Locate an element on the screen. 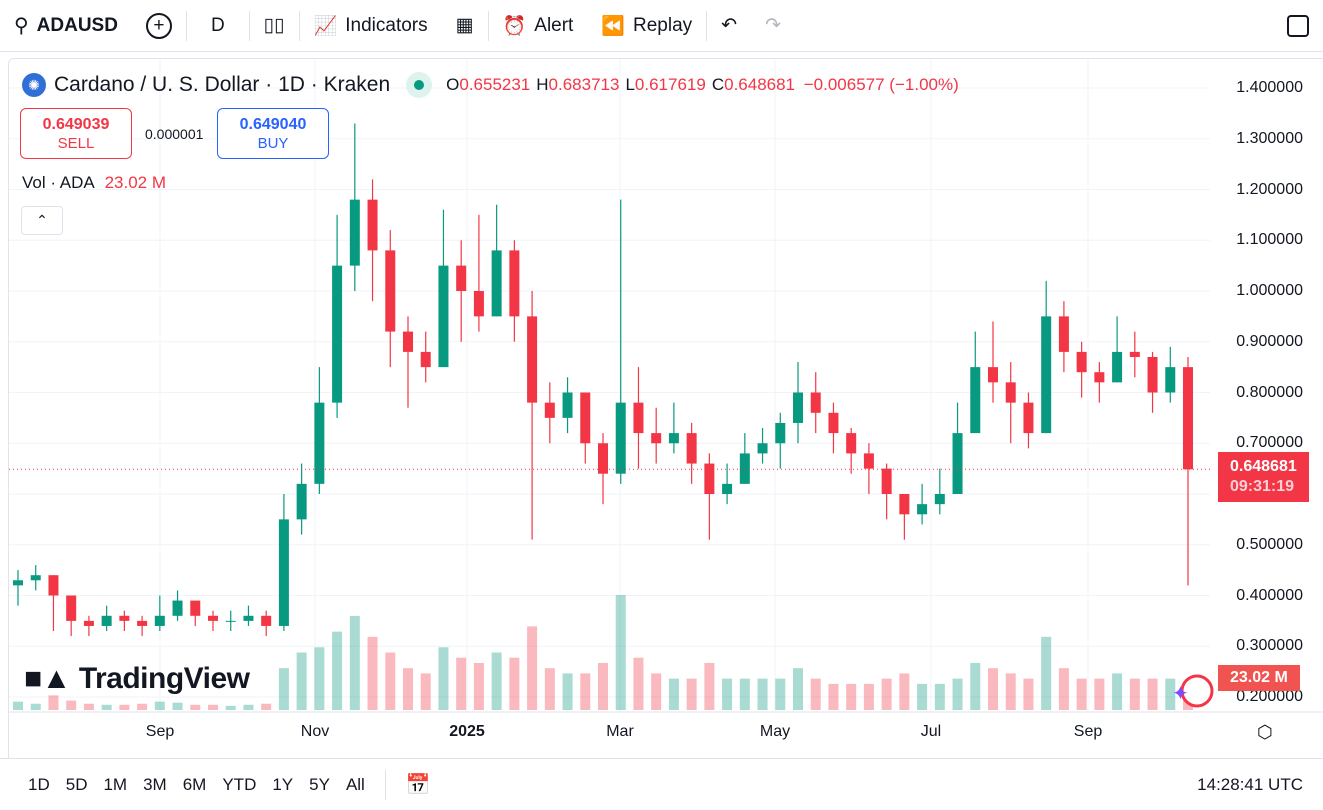  symbol-title: Cardano / U. S. Dollar · 1D · Kraken is located at coordinates (222, 84).